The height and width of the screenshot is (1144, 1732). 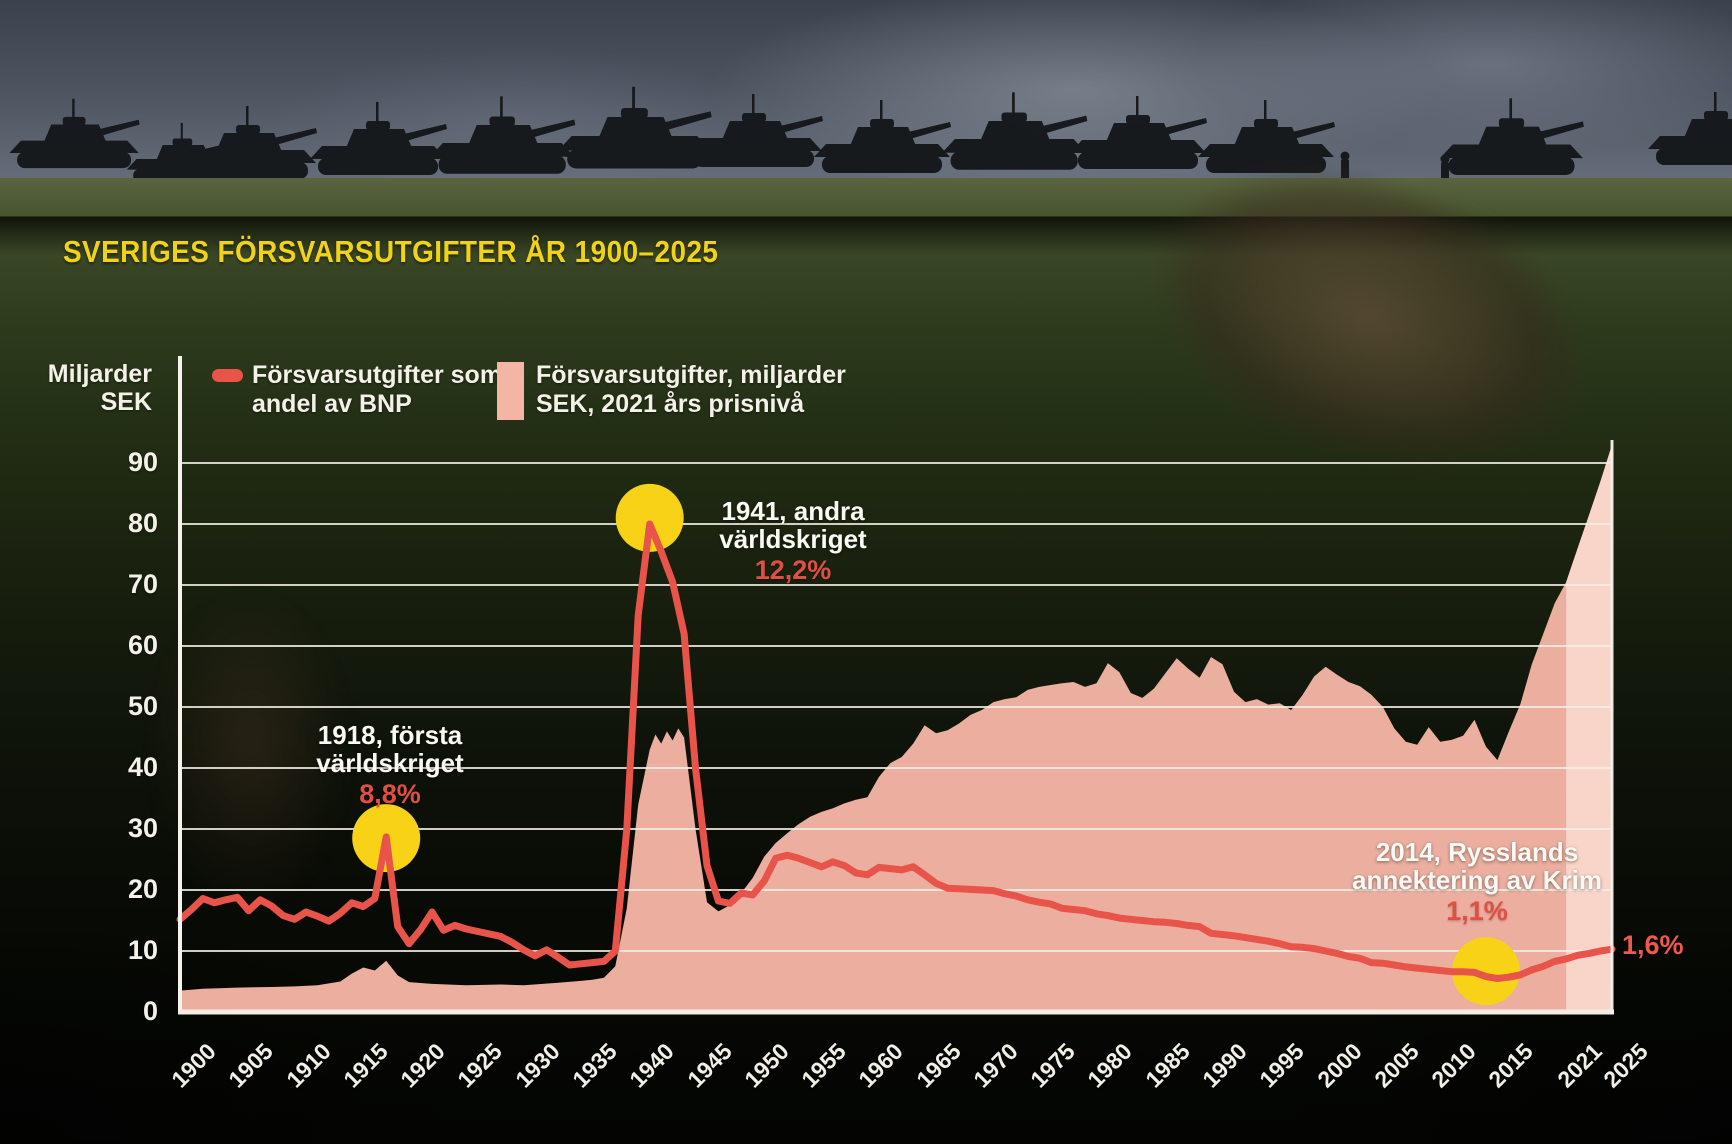 I want to click on annotation-1941-line2: världskriget, so click(x=793, y=539).